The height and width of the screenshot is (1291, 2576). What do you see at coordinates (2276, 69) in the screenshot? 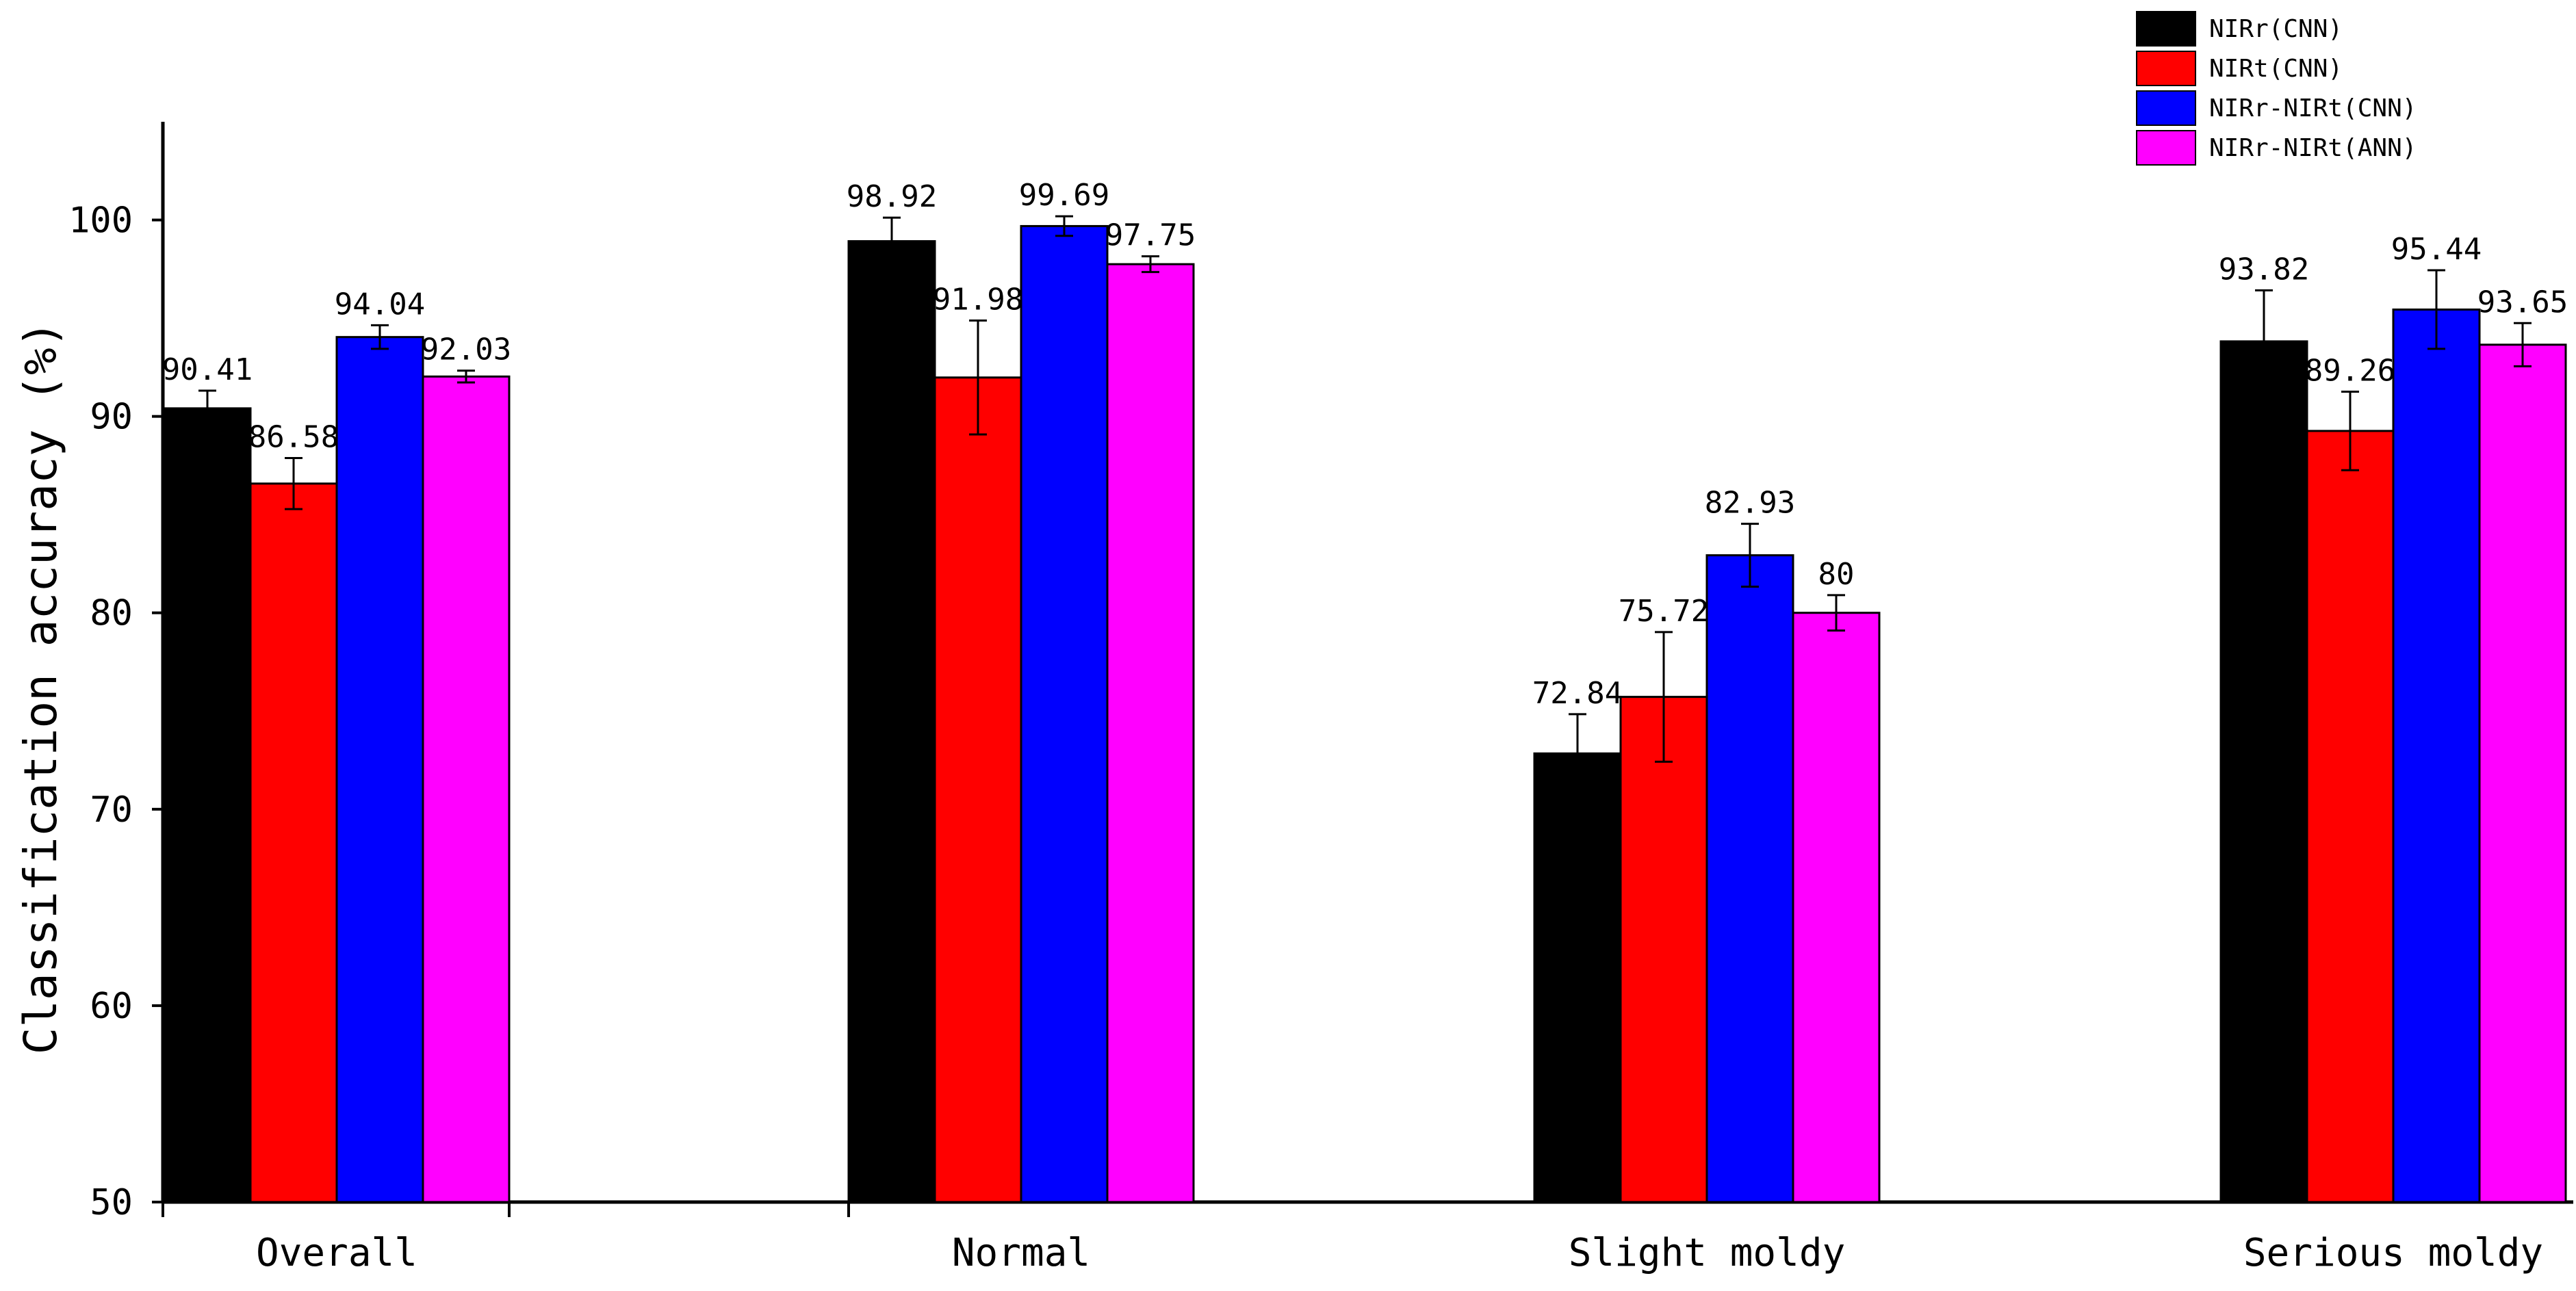
I see `legend-label: NIRt(CNN)` at bounding box center [2276, 69].